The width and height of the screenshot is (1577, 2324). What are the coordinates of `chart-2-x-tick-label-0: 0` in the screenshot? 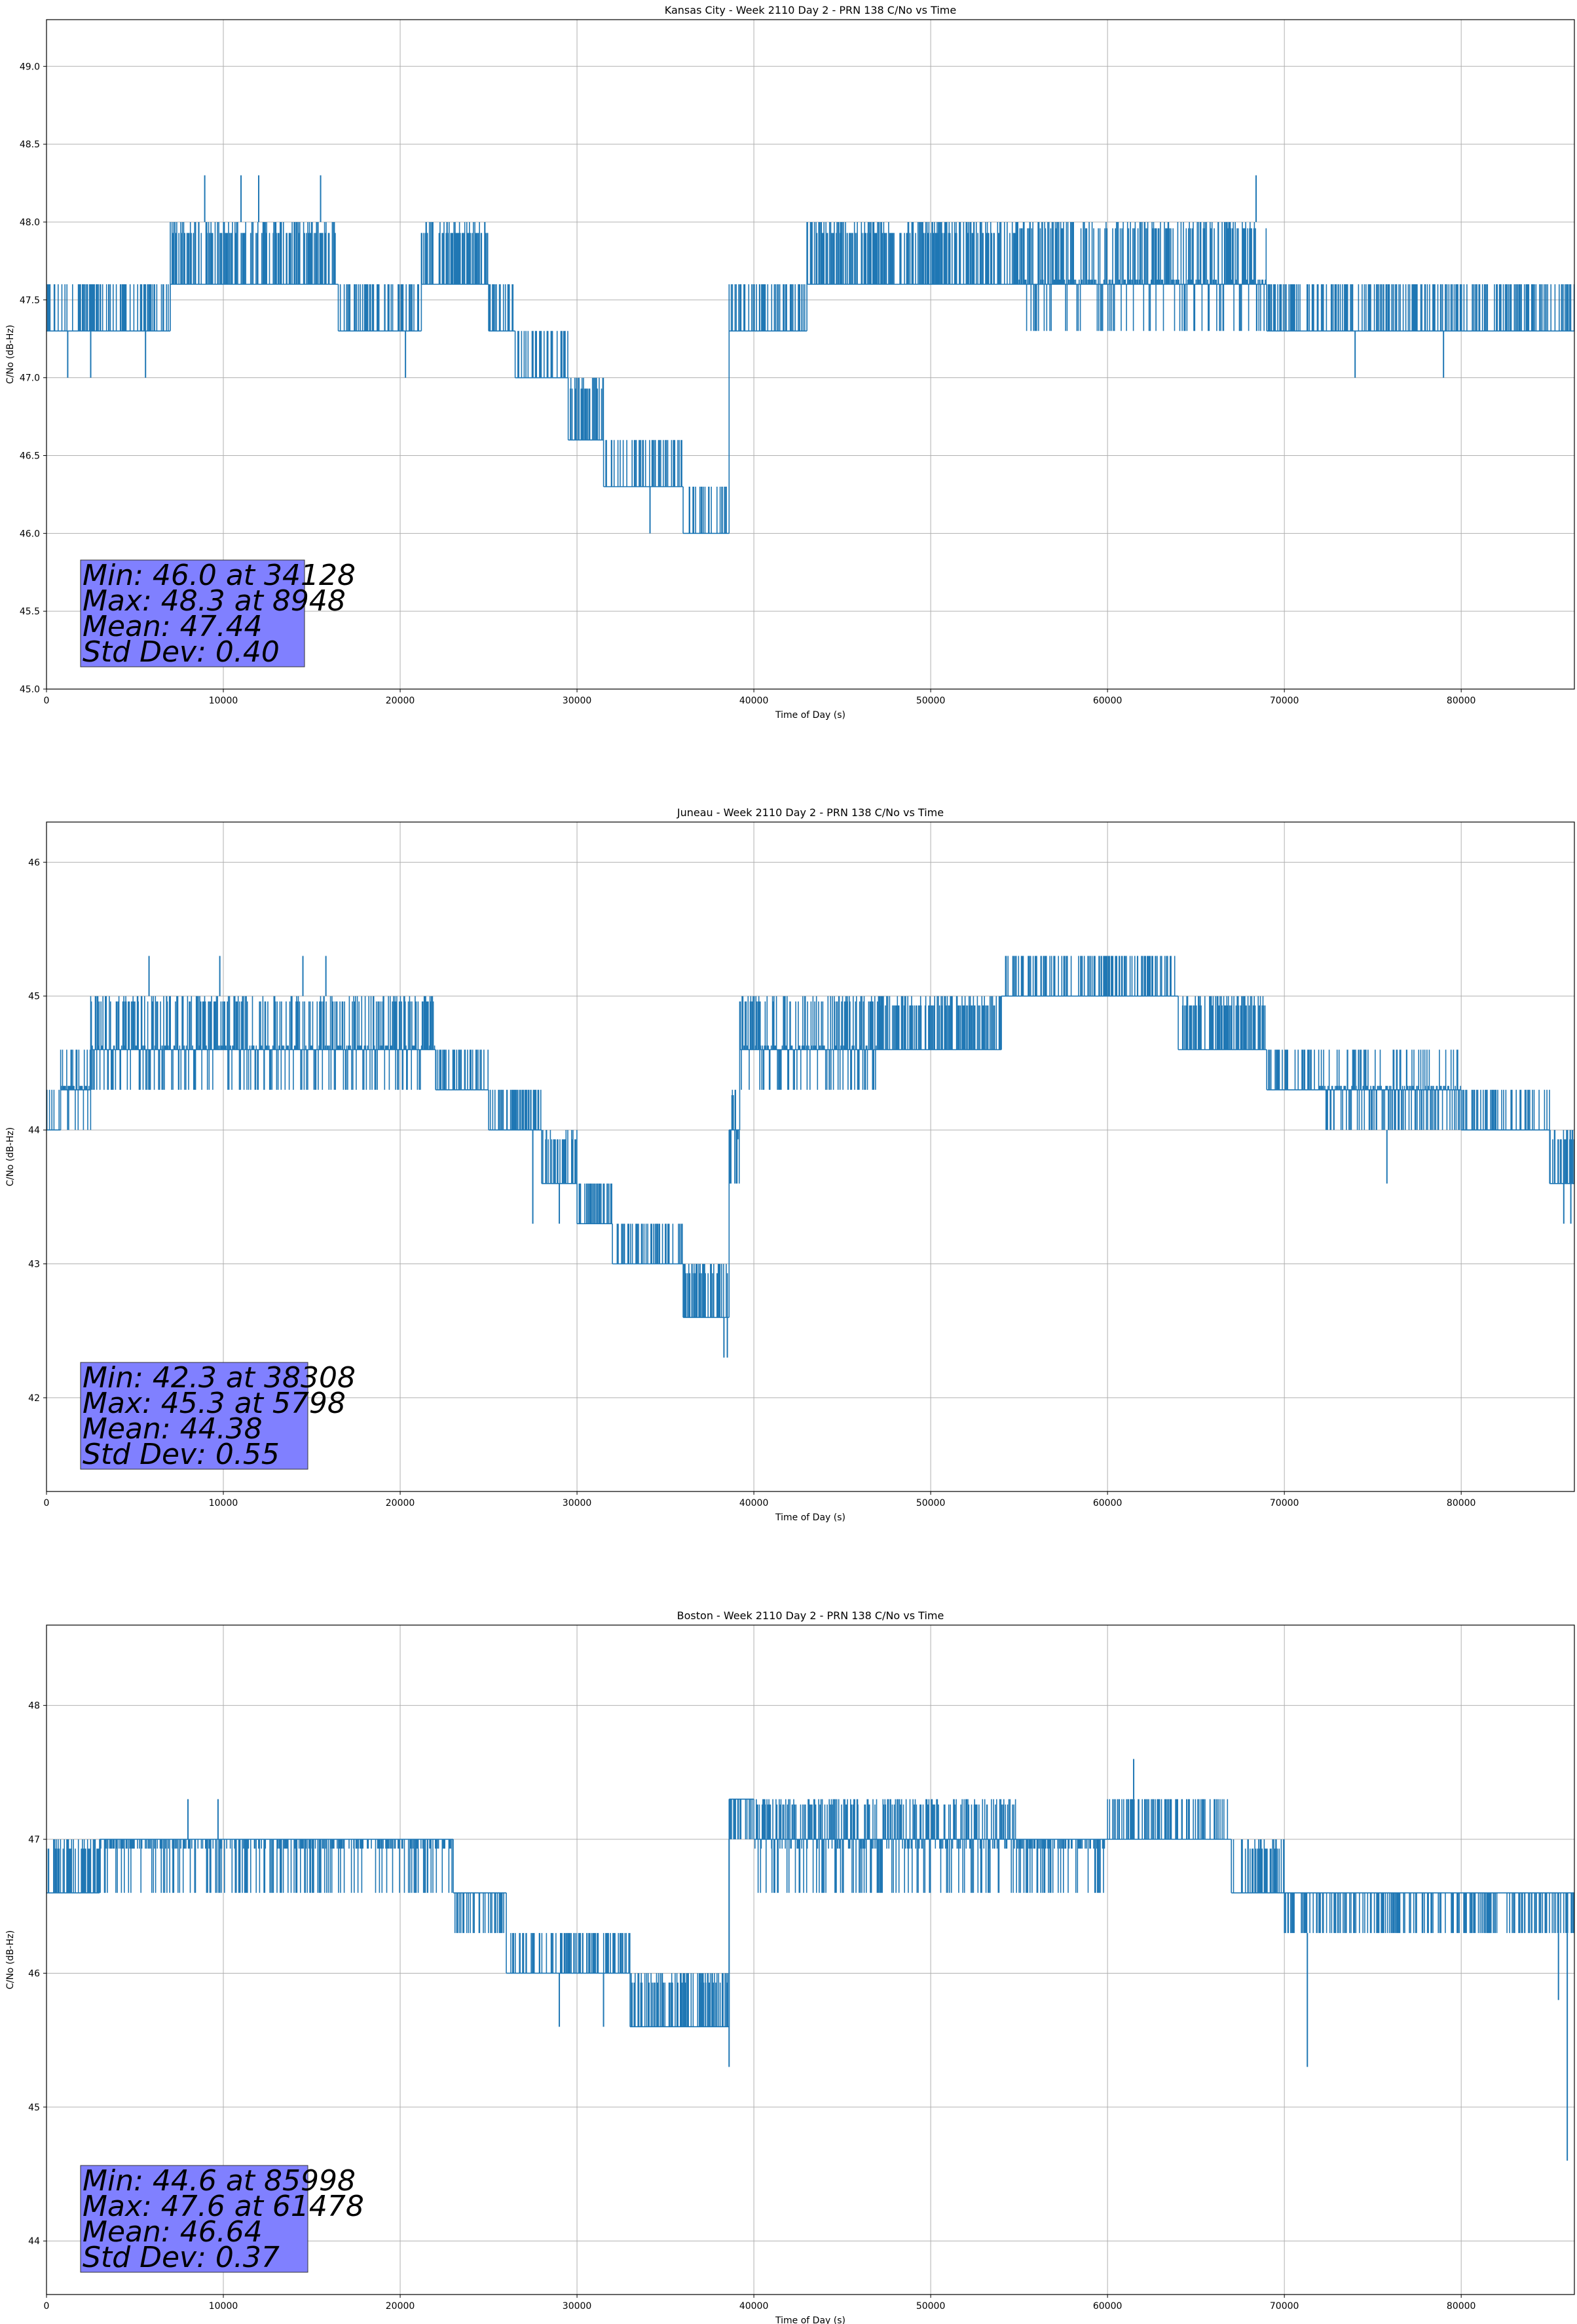 It's located at (47, 2306).